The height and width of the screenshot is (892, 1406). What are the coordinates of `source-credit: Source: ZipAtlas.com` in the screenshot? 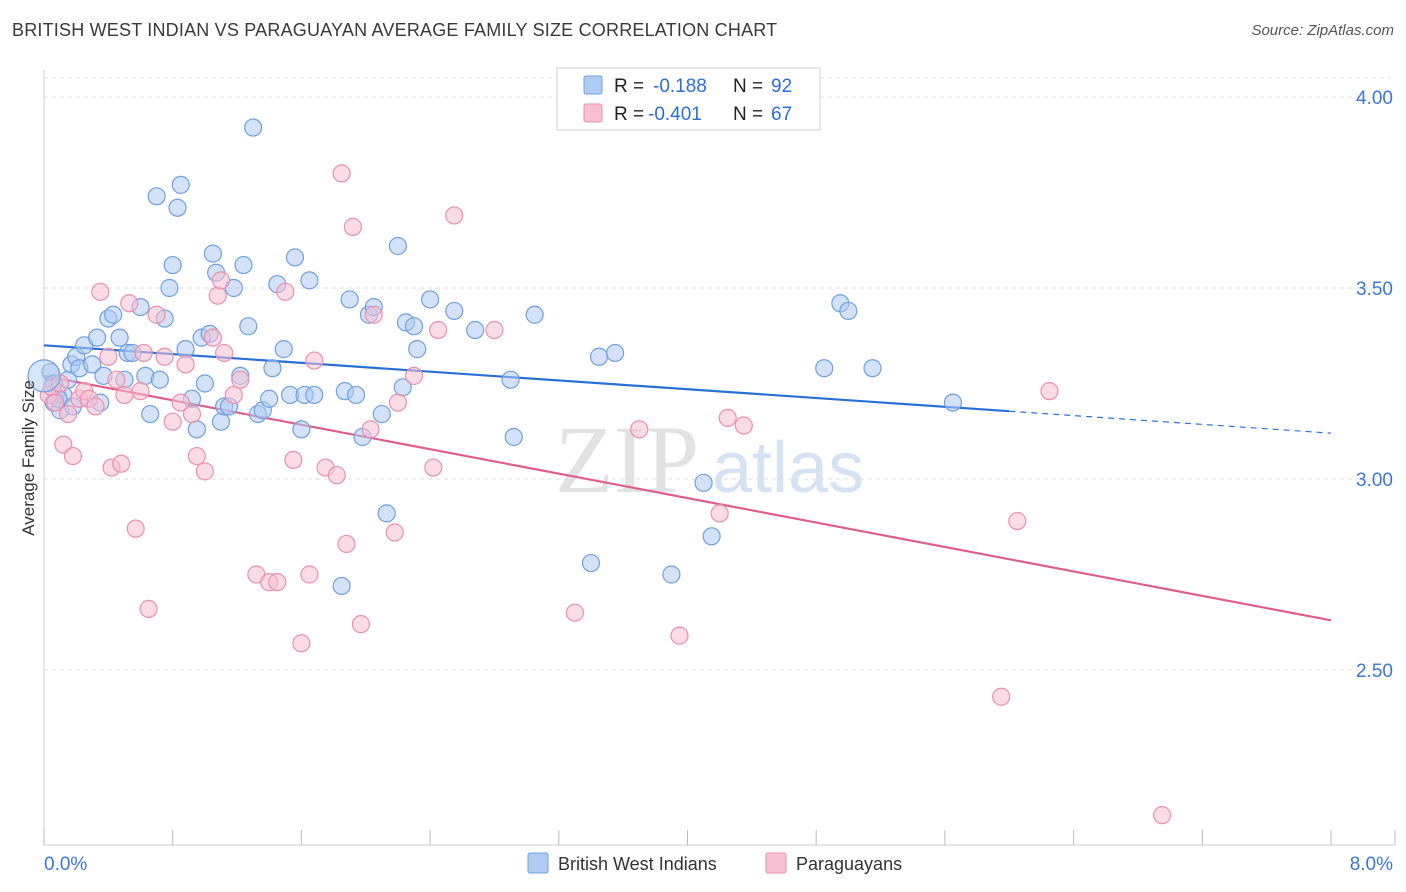 It's located at (1322, 30).